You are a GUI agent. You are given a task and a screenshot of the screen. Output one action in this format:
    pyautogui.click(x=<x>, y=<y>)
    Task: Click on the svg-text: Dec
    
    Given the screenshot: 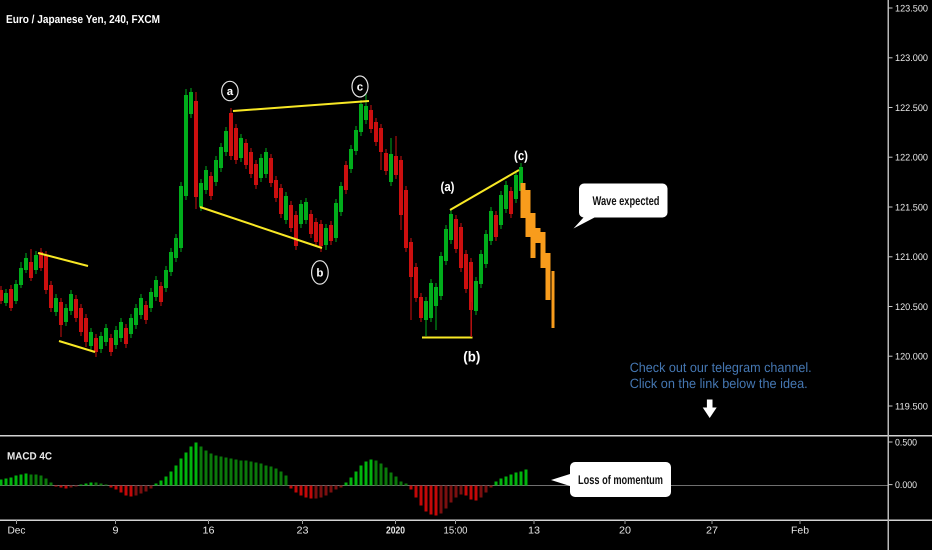 What is the action you would take?
    pyautogui.click(x=17, y=531)
    